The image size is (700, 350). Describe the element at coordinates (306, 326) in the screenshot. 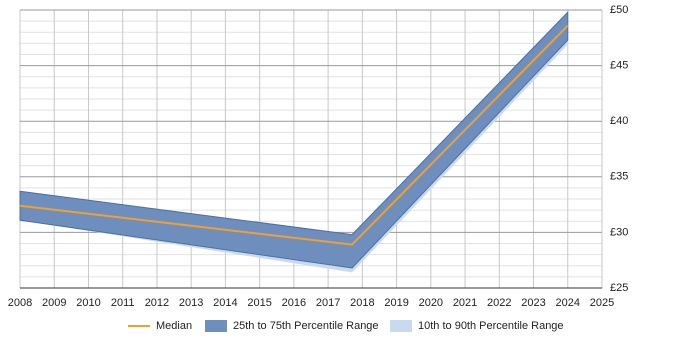

I see `legend-label: 25th to 75th Percentile Range` at that location.